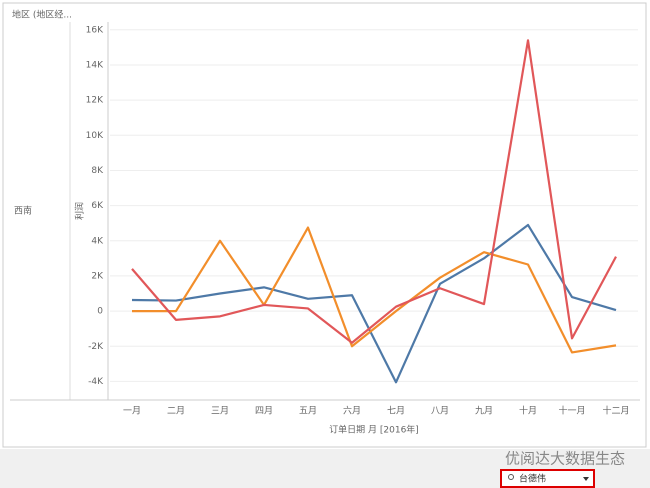 Image resolution: width=650 pixels, height=488 pixels. I want to click on user-name: 台德伟, so click(532, 479).